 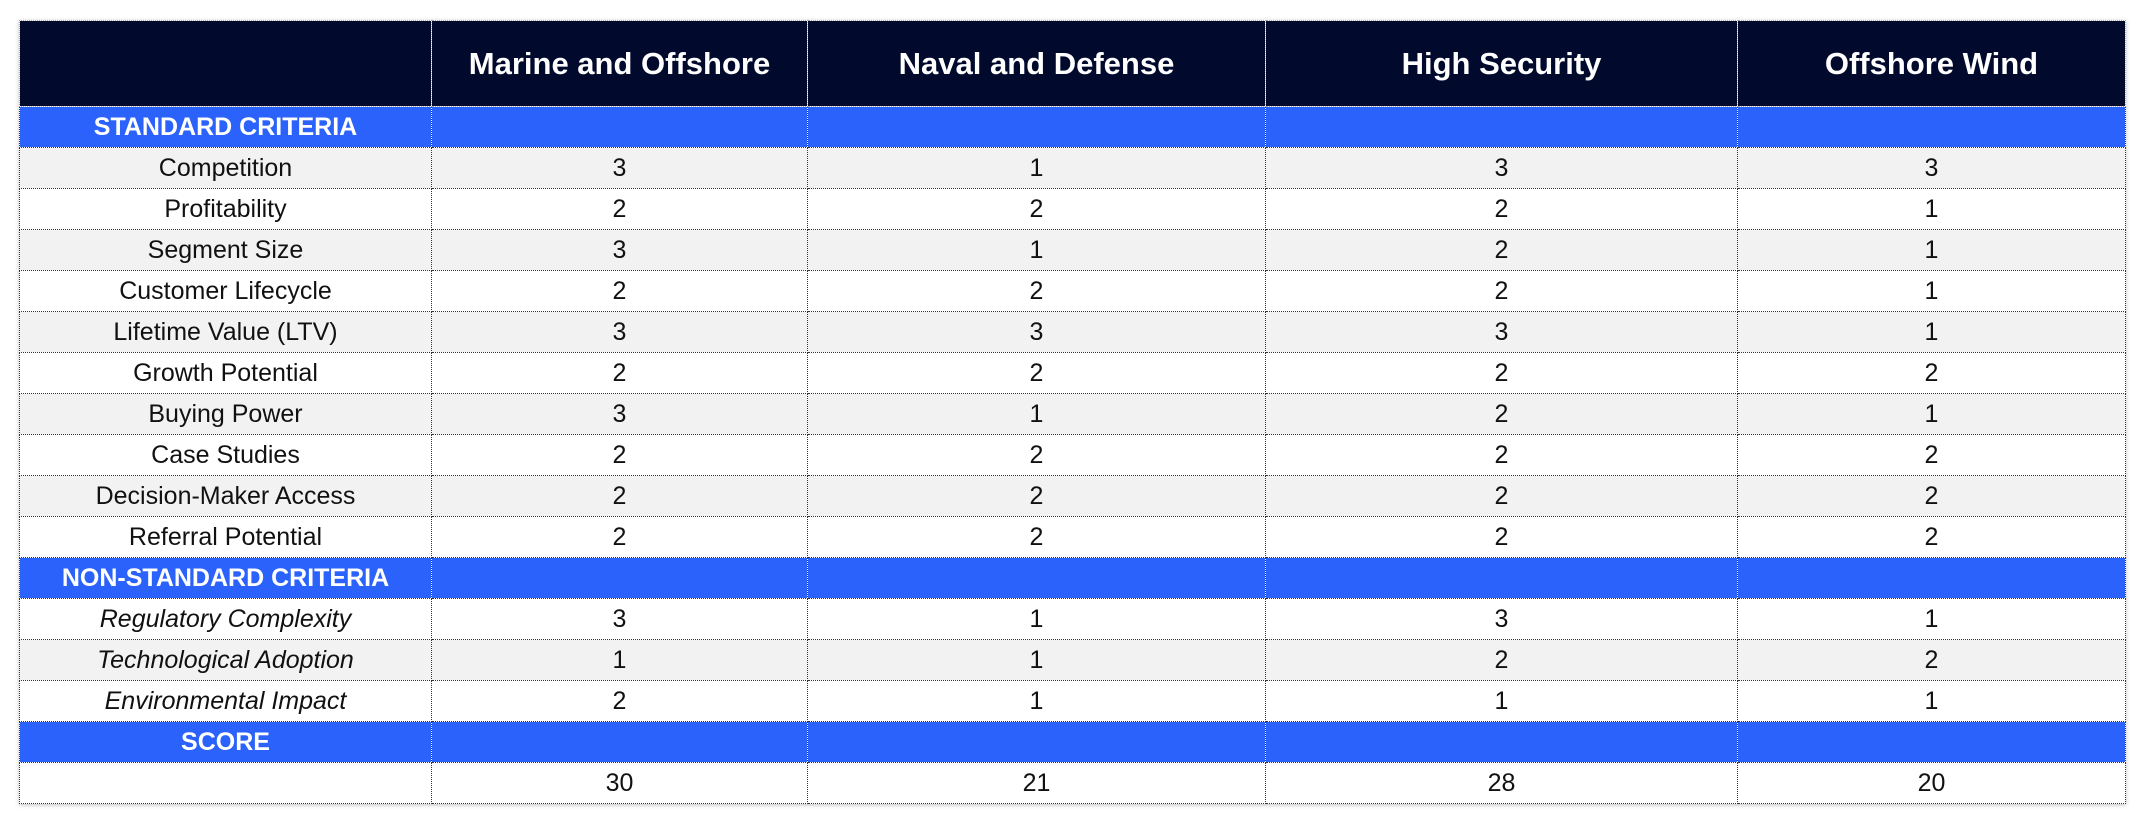 I want to click on row-label, so click(x=225, y=783).